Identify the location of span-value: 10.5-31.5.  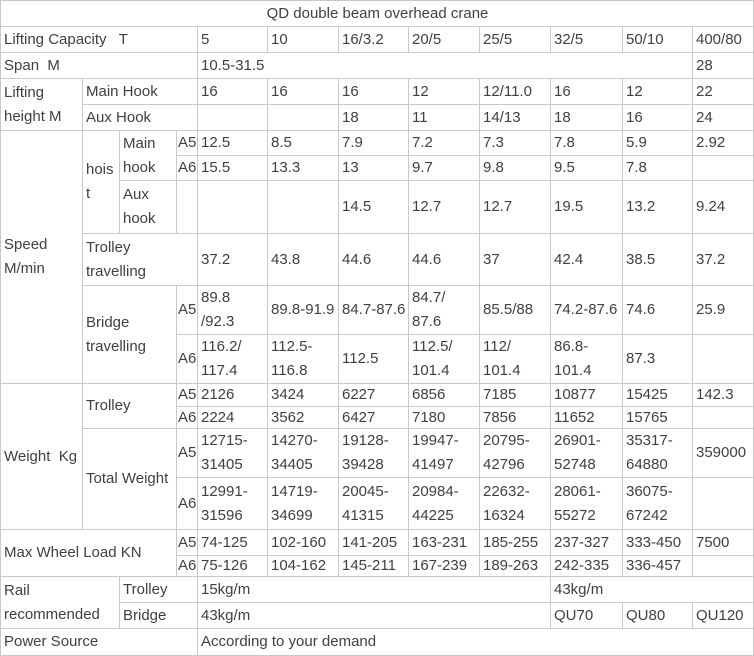
(445, 65).